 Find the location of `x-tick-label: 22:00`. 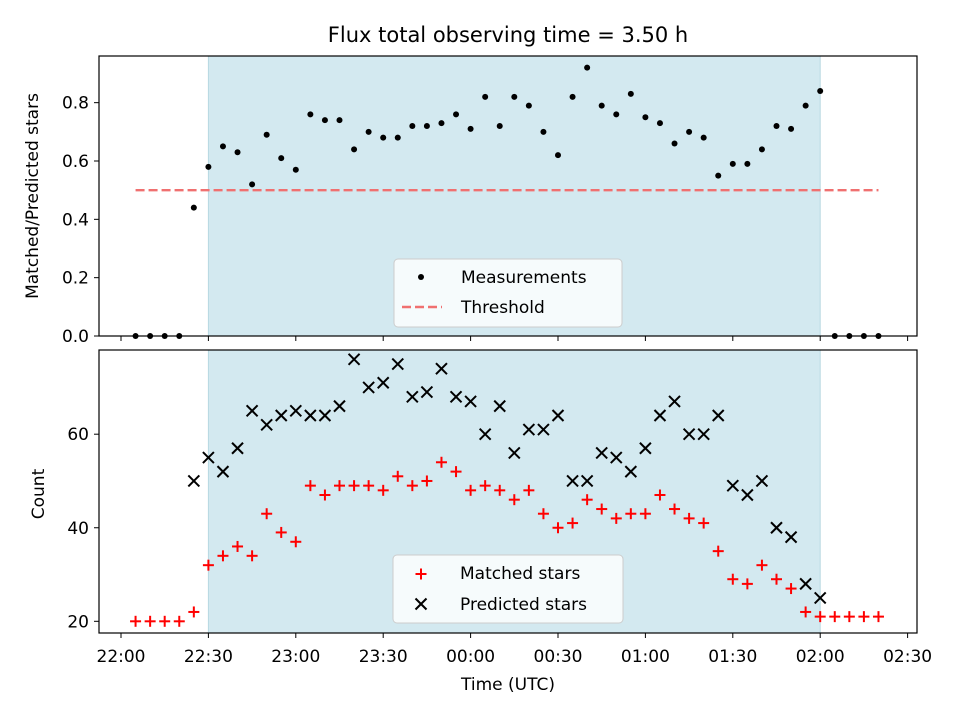

x-tick-label: 22:00 is located at coordinates (121, 657).